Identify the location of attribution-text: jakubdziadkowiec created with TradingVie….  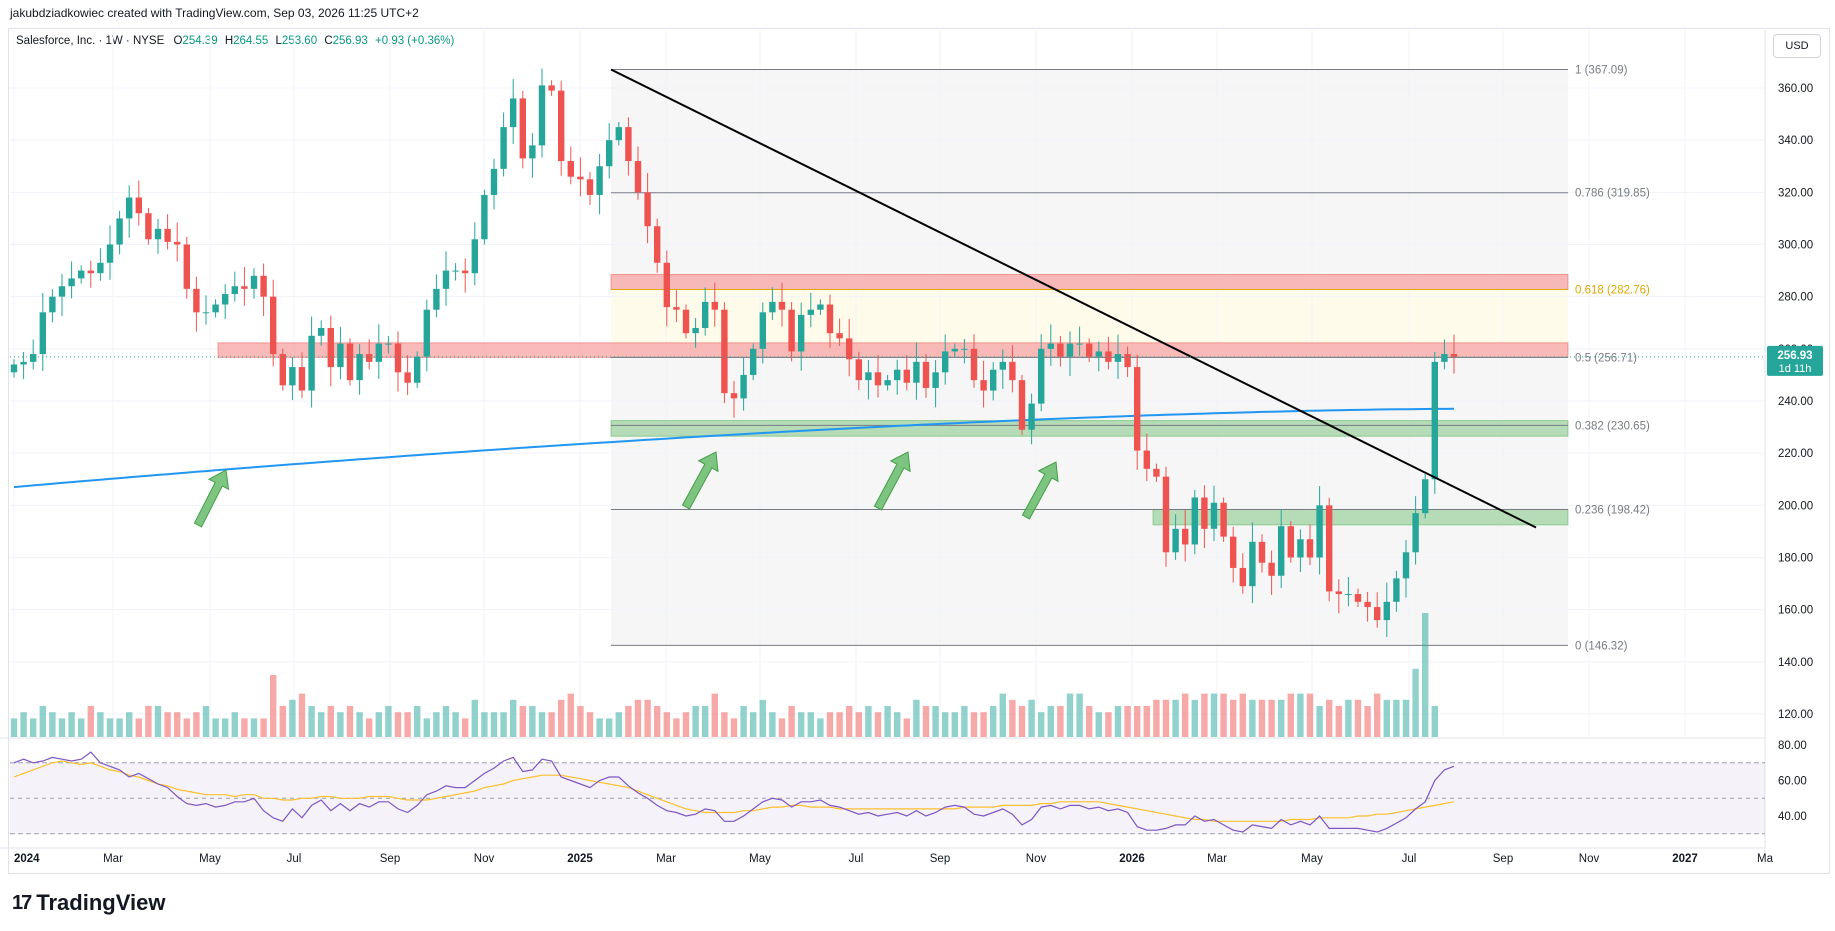
(214, 13).